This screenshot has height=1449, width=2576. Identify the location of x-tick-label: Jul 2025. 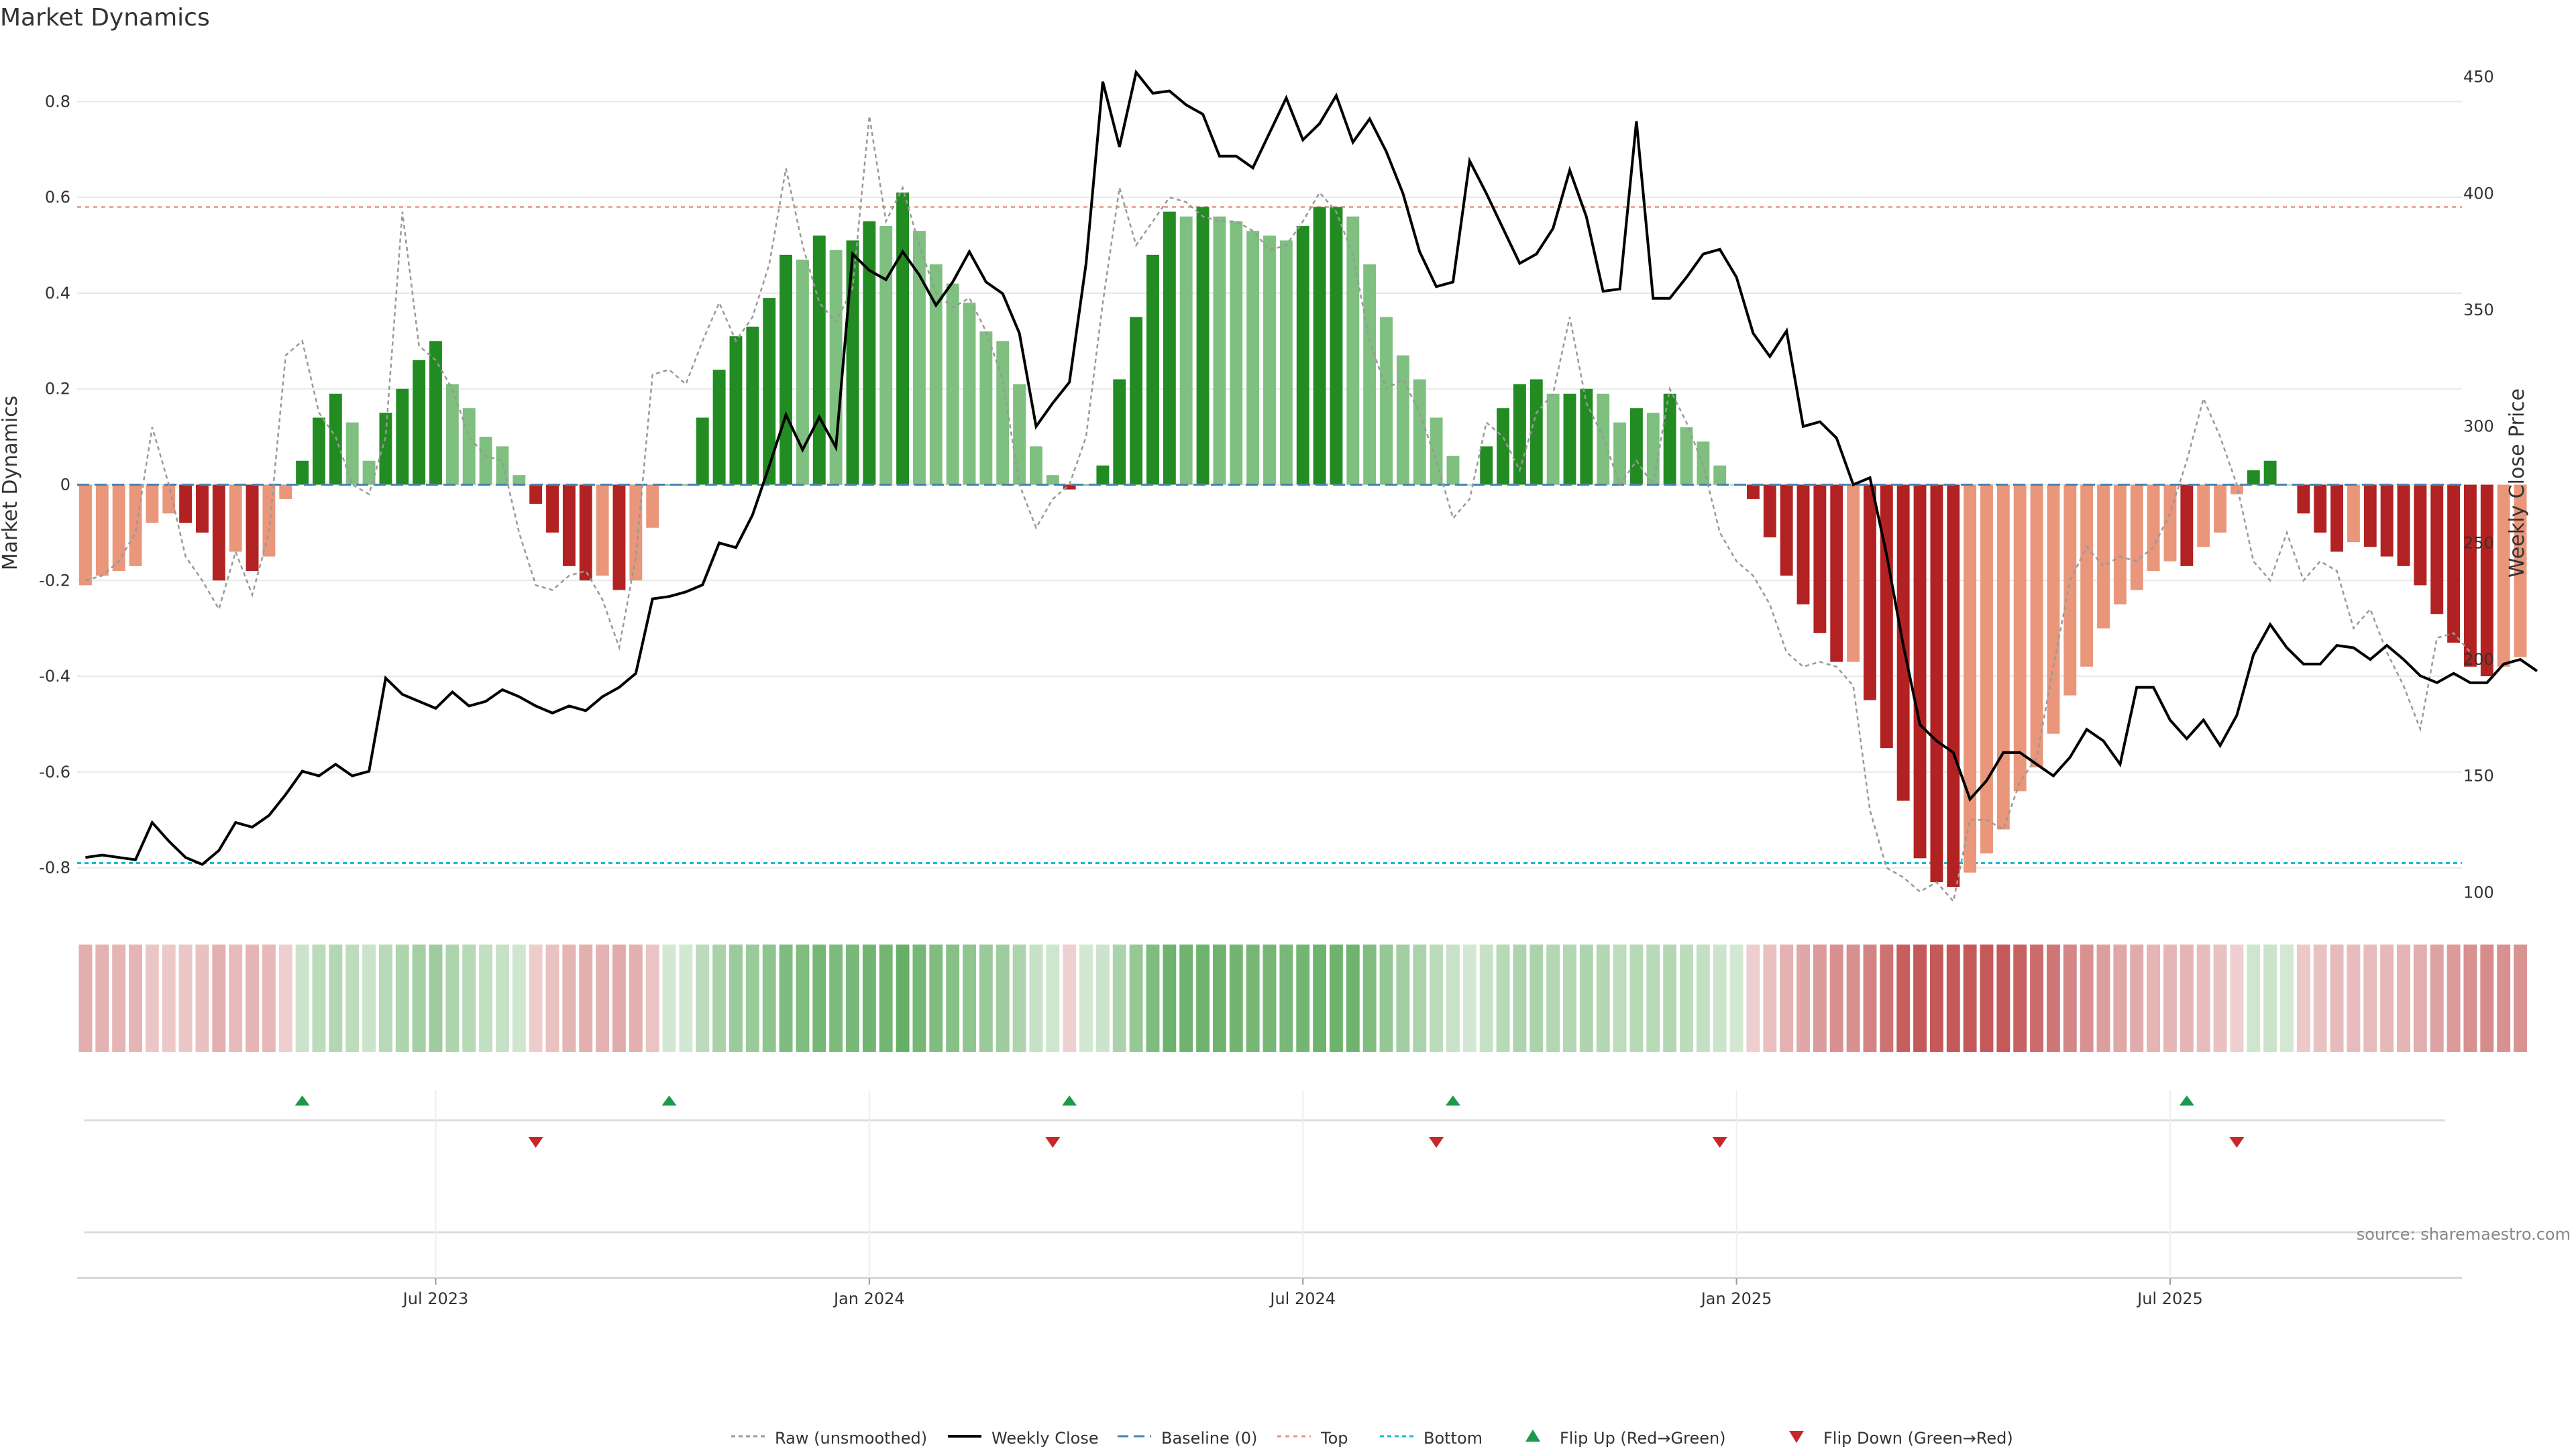
(2169, 1298).